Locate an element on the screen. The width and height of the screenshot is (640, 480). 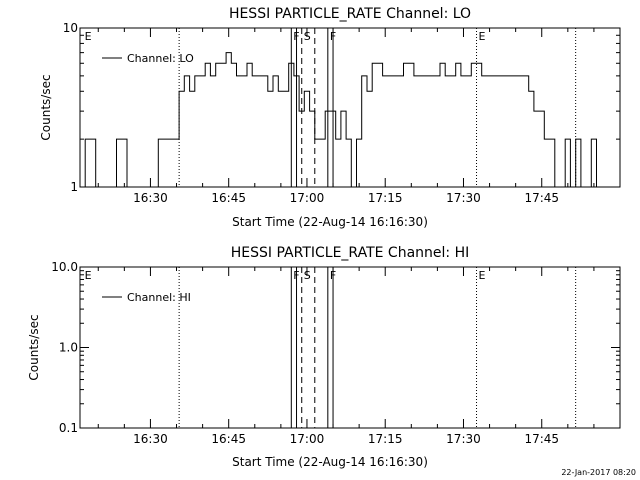
y-tick-label: 10 is located at coordinates (70, 28).